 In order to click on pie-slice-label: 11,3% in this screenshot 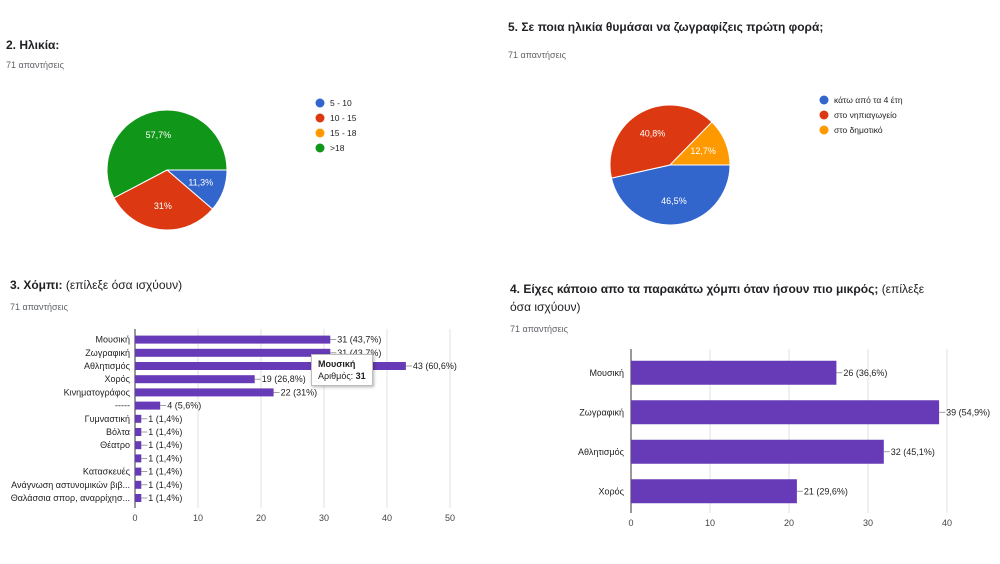, I will do `click(200, 183)`.